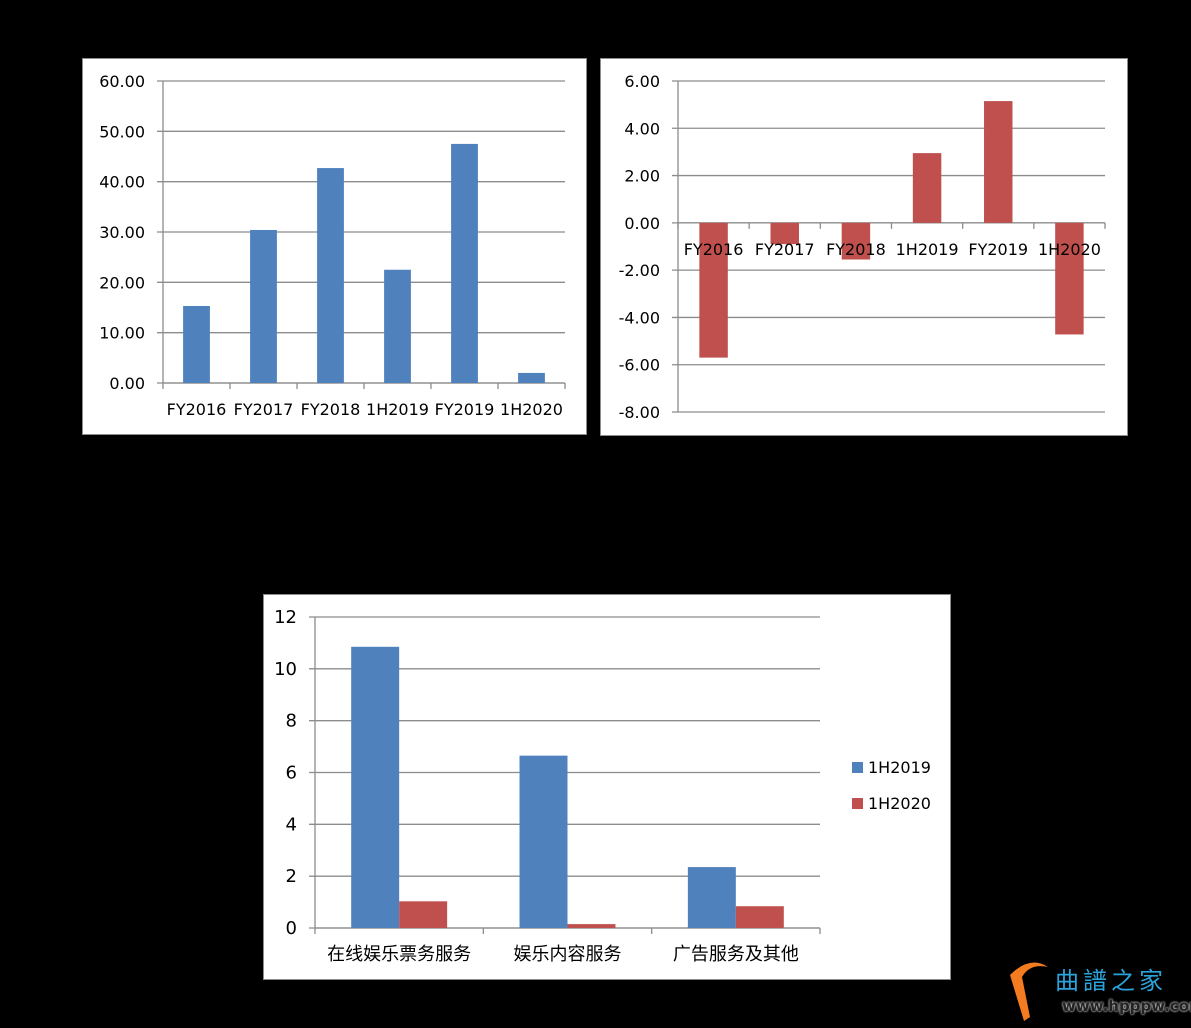  Describe the element at coordinates (291, 721) in the screenshot. I see `y-tick-label: 8` at that location.